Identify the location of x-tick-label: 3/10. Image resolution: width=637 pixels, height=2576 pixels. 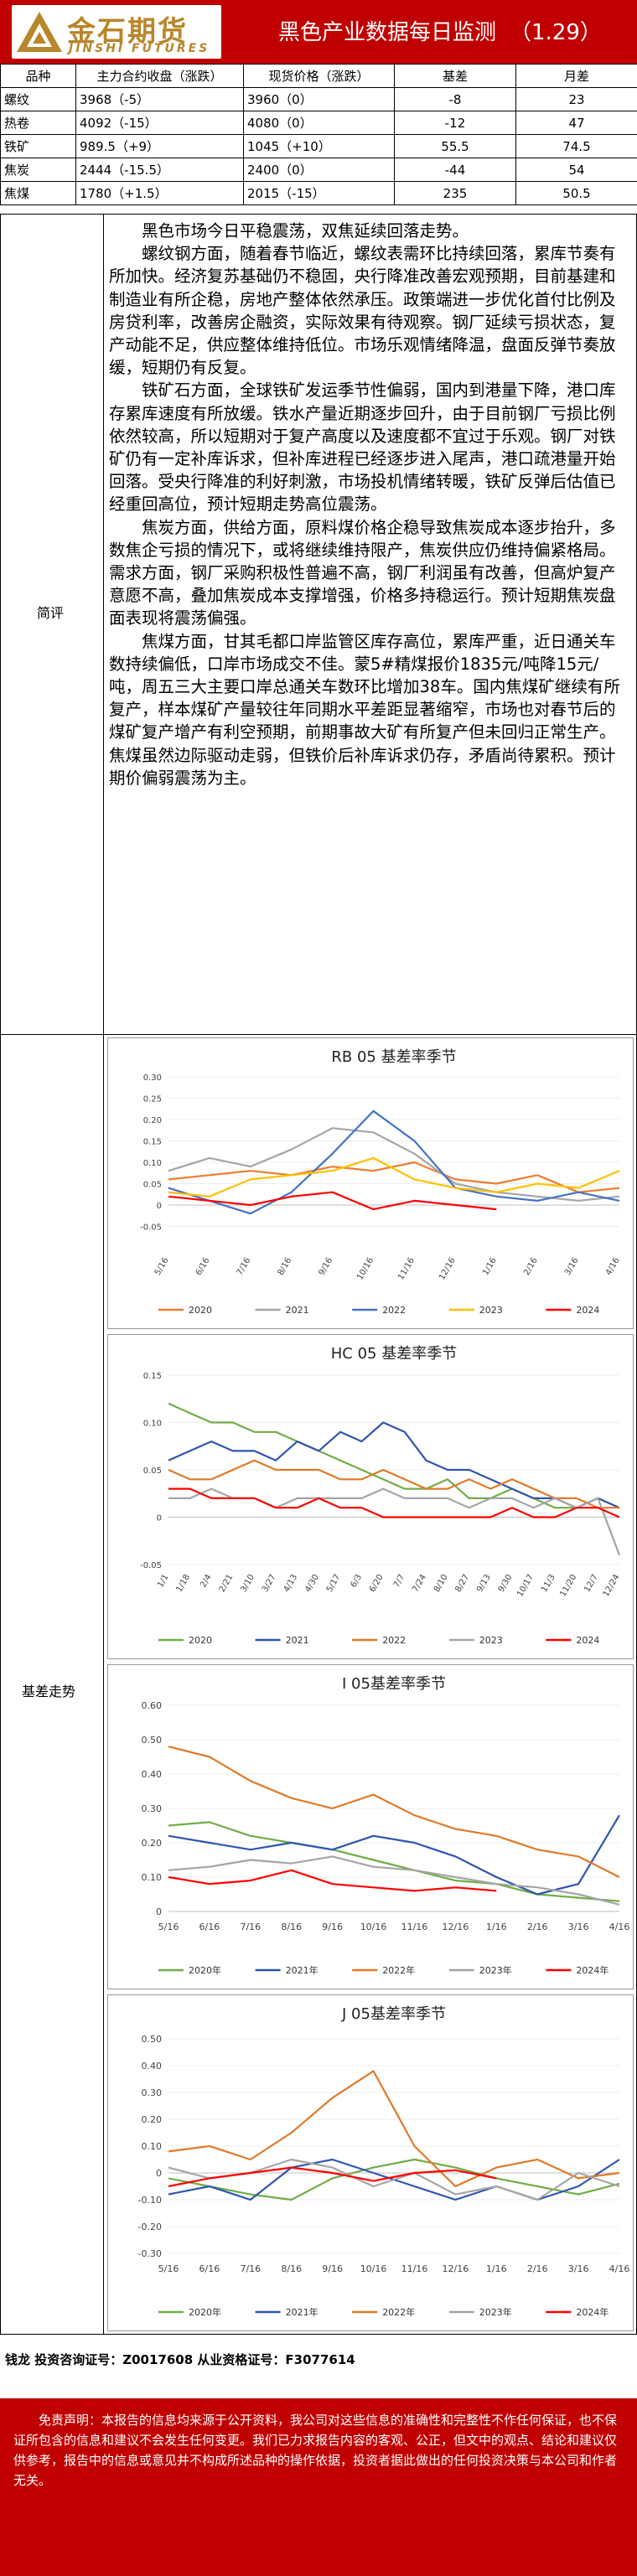
(247, 1583).